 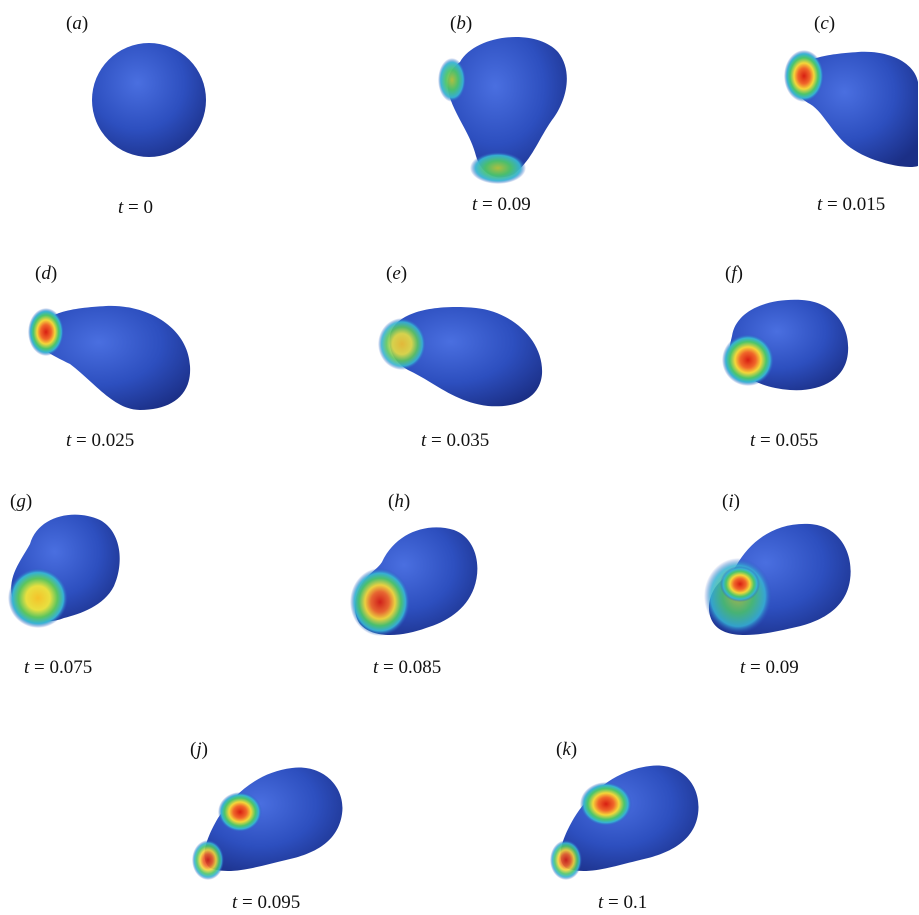 What do you see at coordinates (851, 109) in the screenshot?
I see `particle-shape-c` at bounding box center [851, 109].